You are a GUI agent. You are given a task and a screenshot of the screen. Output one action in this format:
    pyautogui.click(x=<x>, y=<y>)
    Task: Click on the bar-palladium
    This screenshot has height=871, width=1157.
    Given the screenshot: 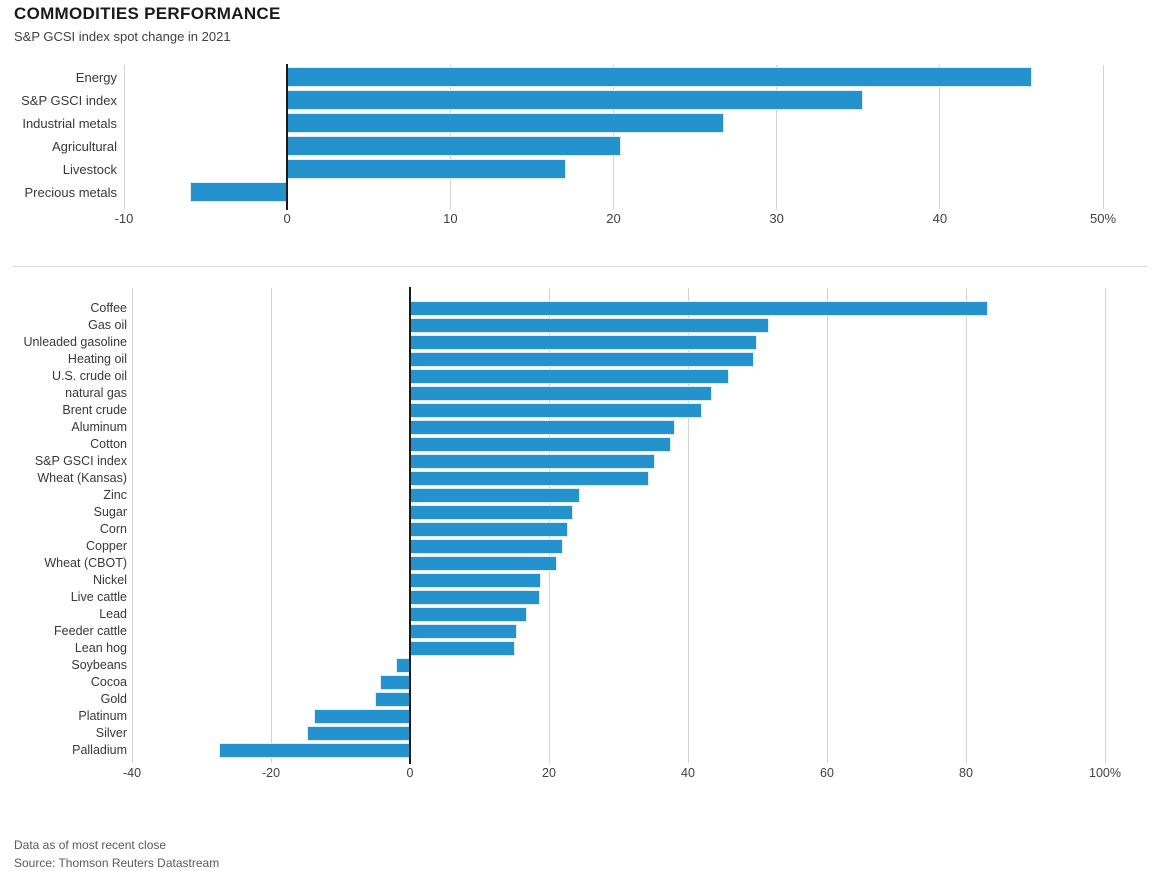 What is the action you would take?
    pyautogui.click(x=315, y=750)
    